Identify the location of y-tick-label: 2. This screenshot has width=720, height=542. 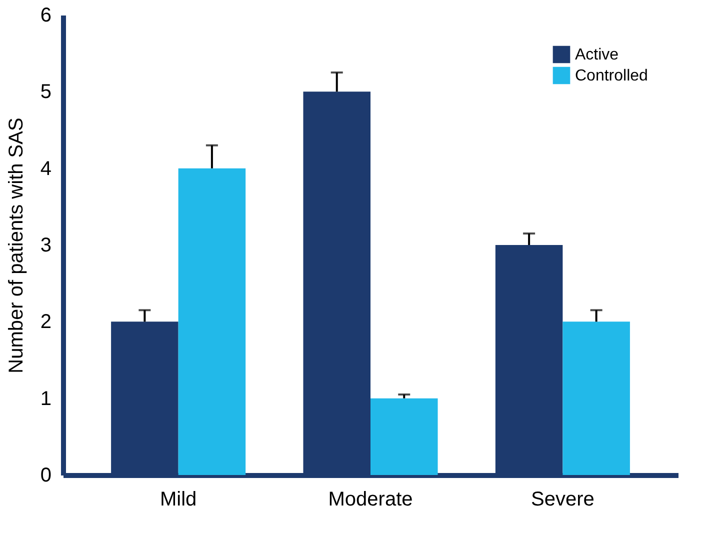
(46, 322).